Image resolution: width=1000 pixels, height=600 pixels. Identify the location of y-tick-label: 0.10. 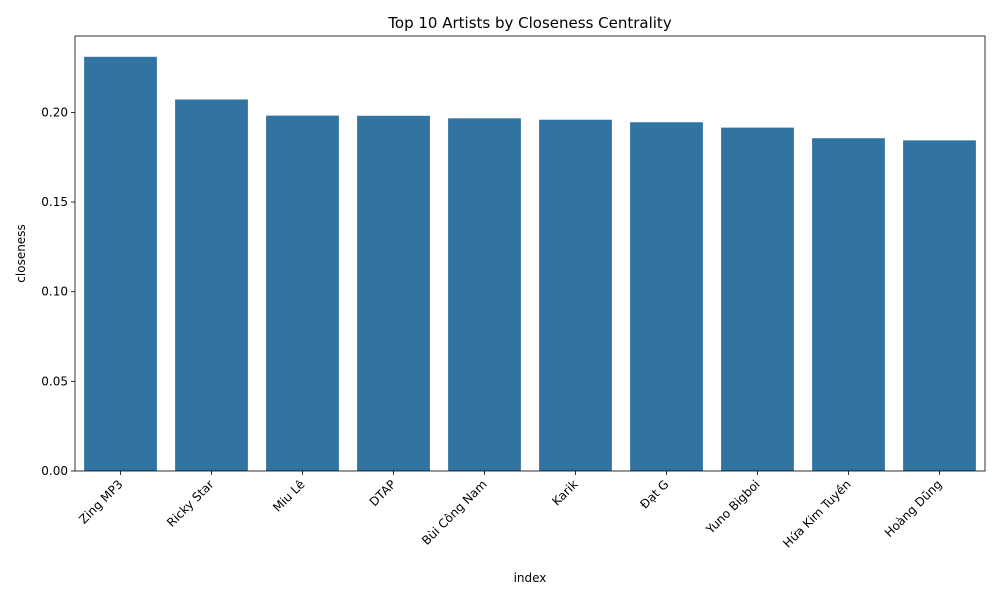
(54, 292).